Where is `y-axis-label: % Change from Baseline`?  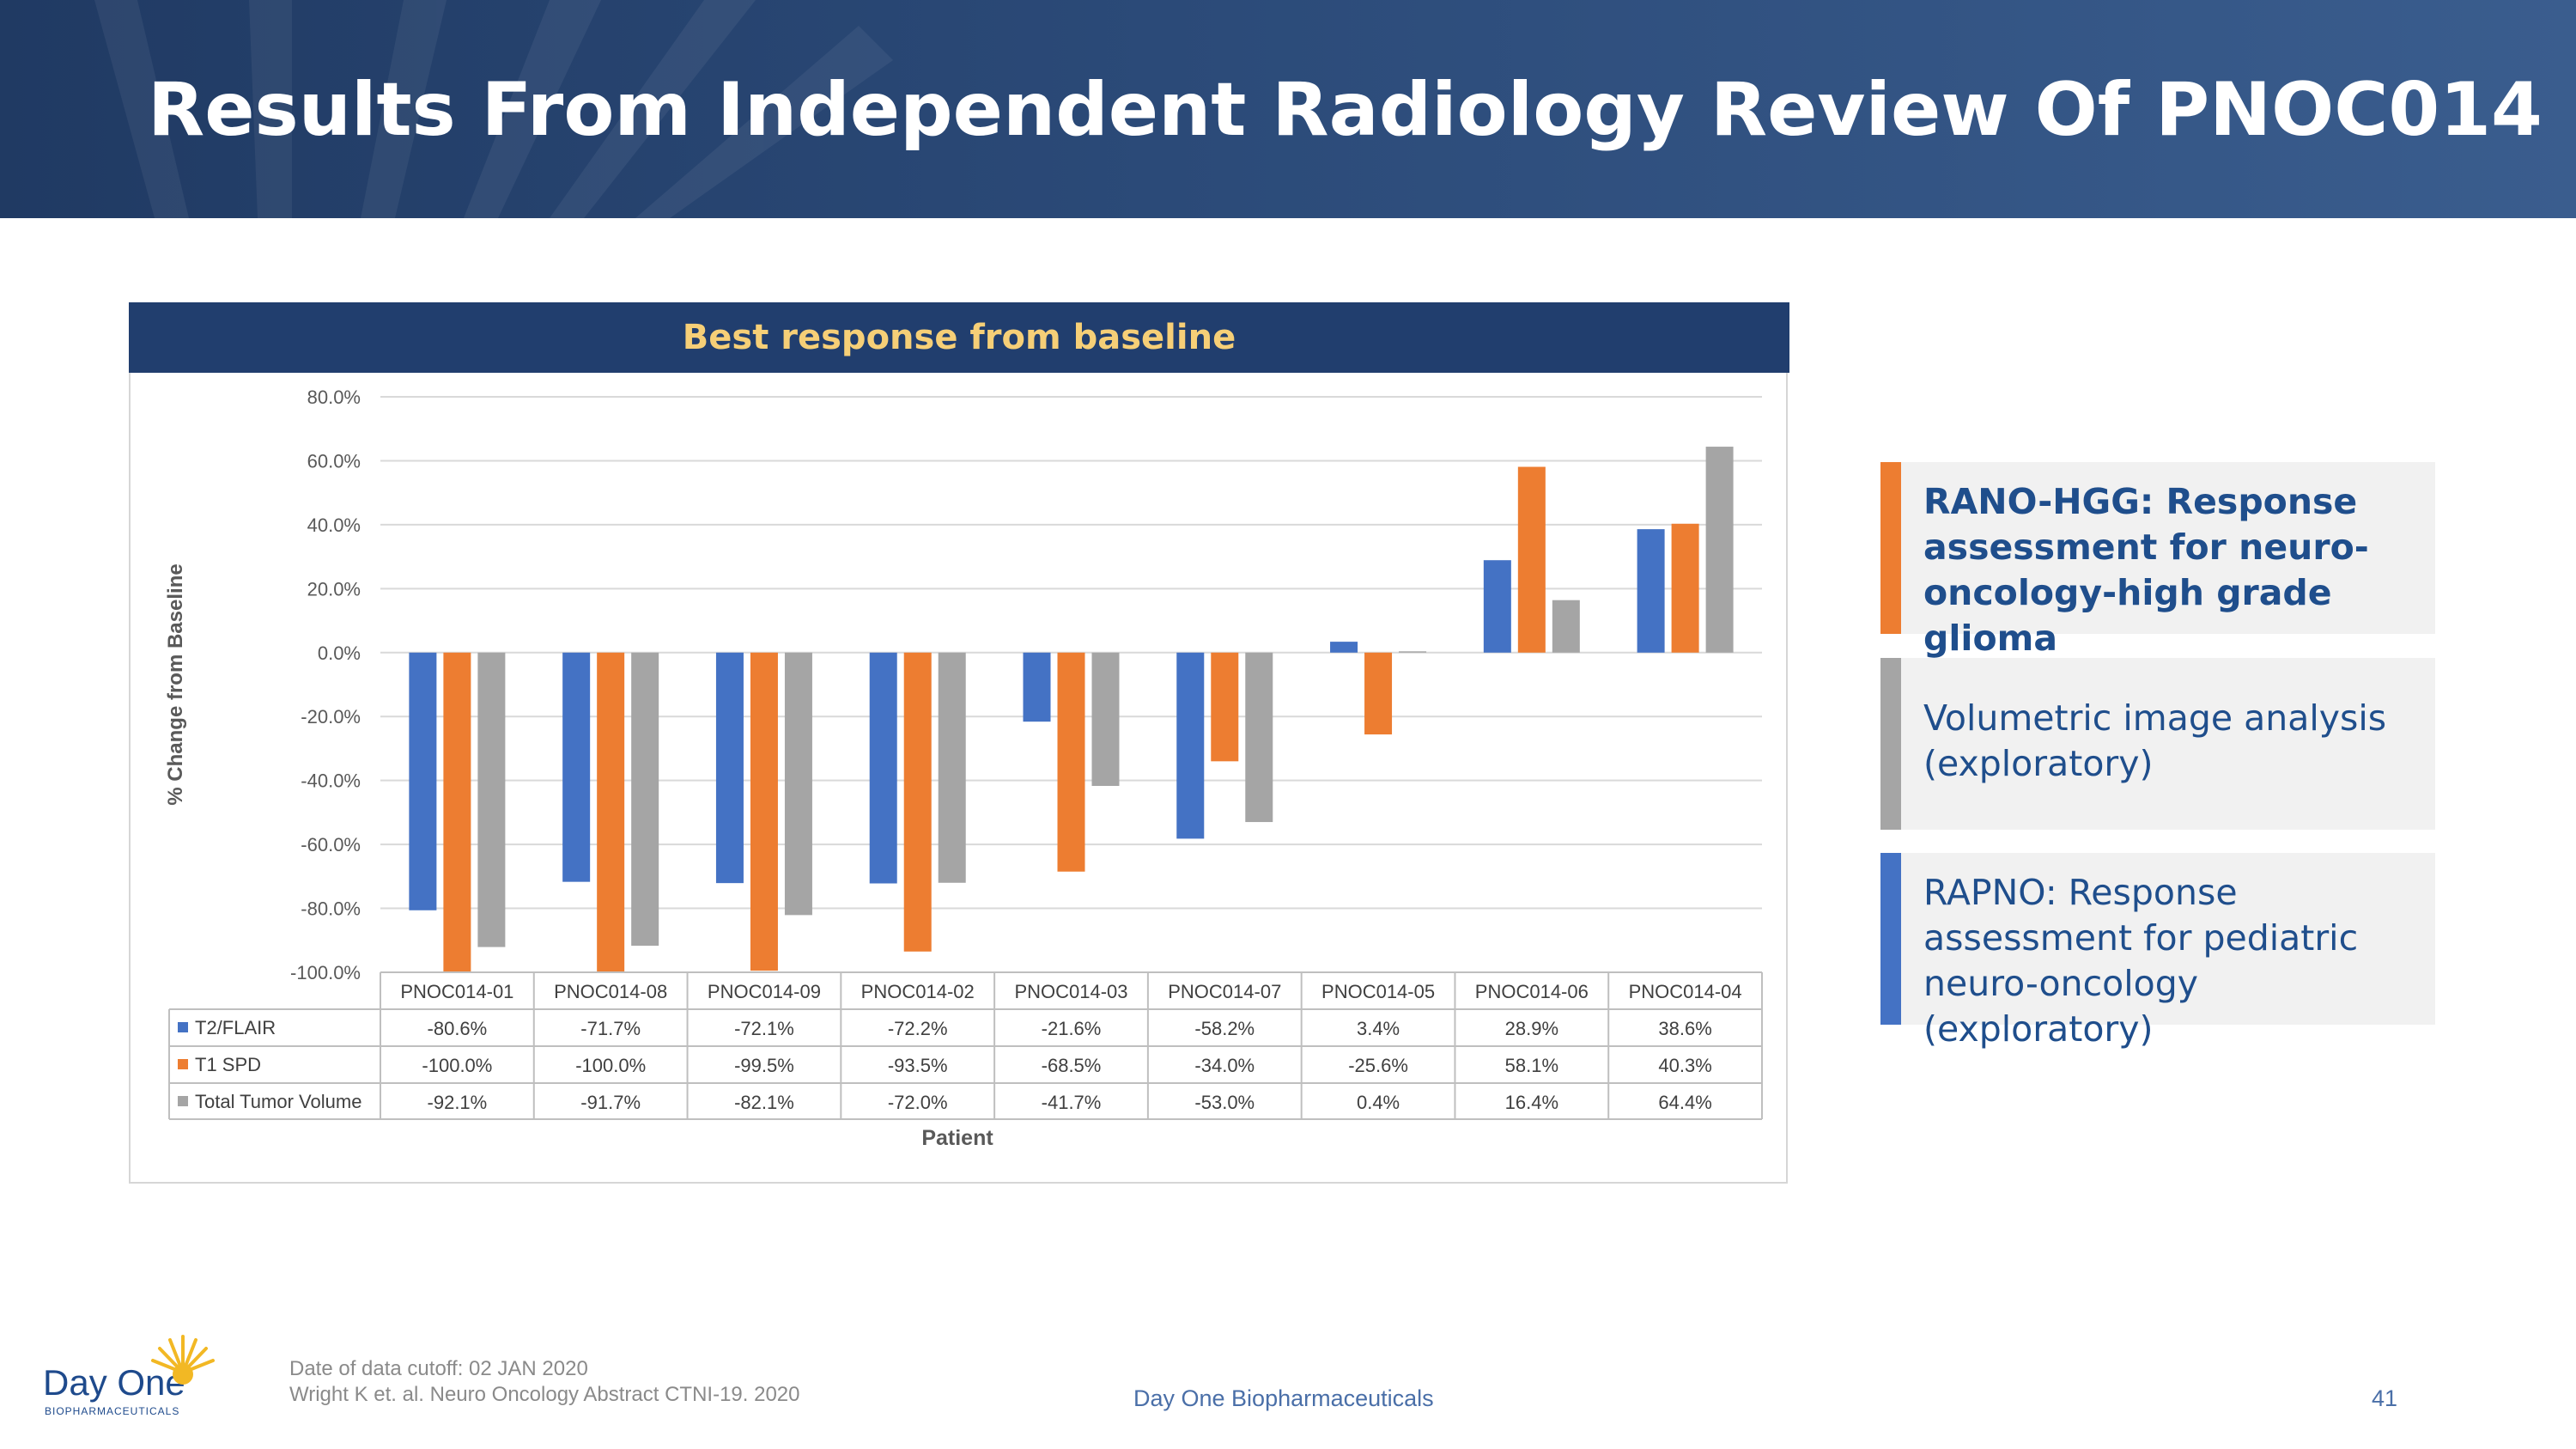 y-axis-label: % Change from Baseline is located at coordinates (175, 684).